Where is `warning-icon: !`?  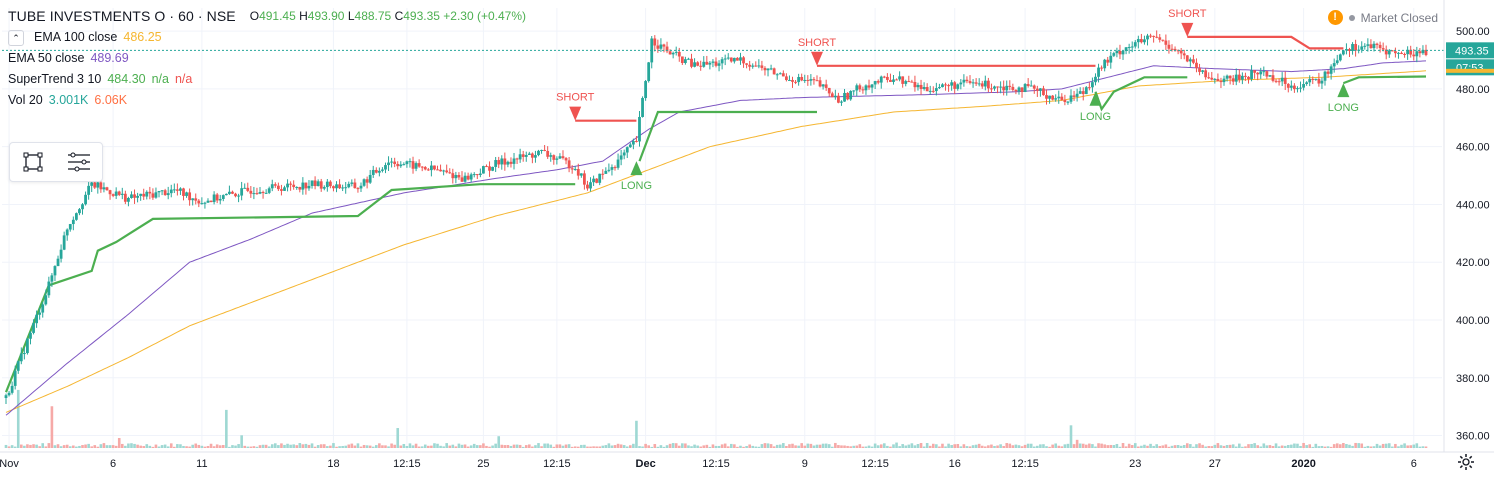
warning-icon: ! is located at coordinates (1335, 17).